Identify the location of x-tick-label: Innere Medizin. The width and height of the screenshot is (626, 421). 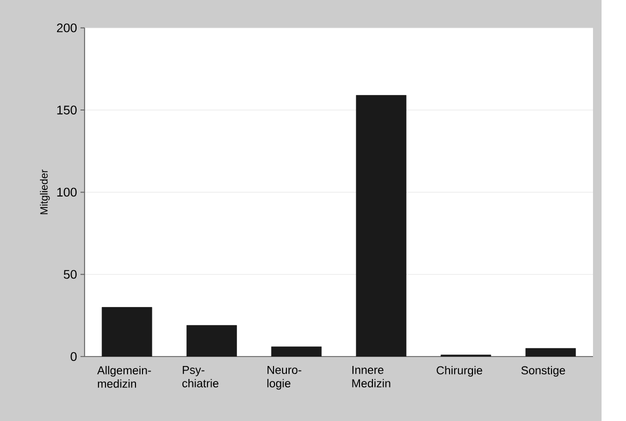
(371, 377).